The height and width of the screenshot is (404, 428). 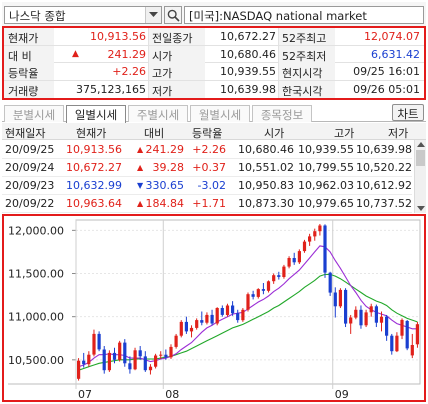 What do you see at coordinates (165, 185) in the screenshot?
I see `cell-change: 330.65` at bounding box center [165, 185].